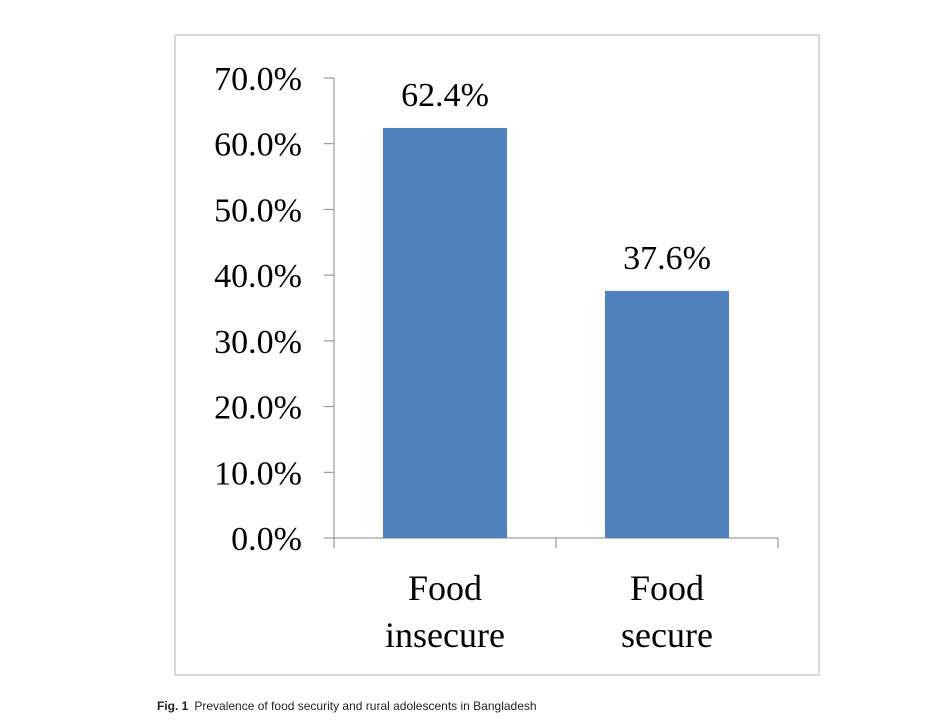  I want to click on x-category-label: secure, so click(667, 635).